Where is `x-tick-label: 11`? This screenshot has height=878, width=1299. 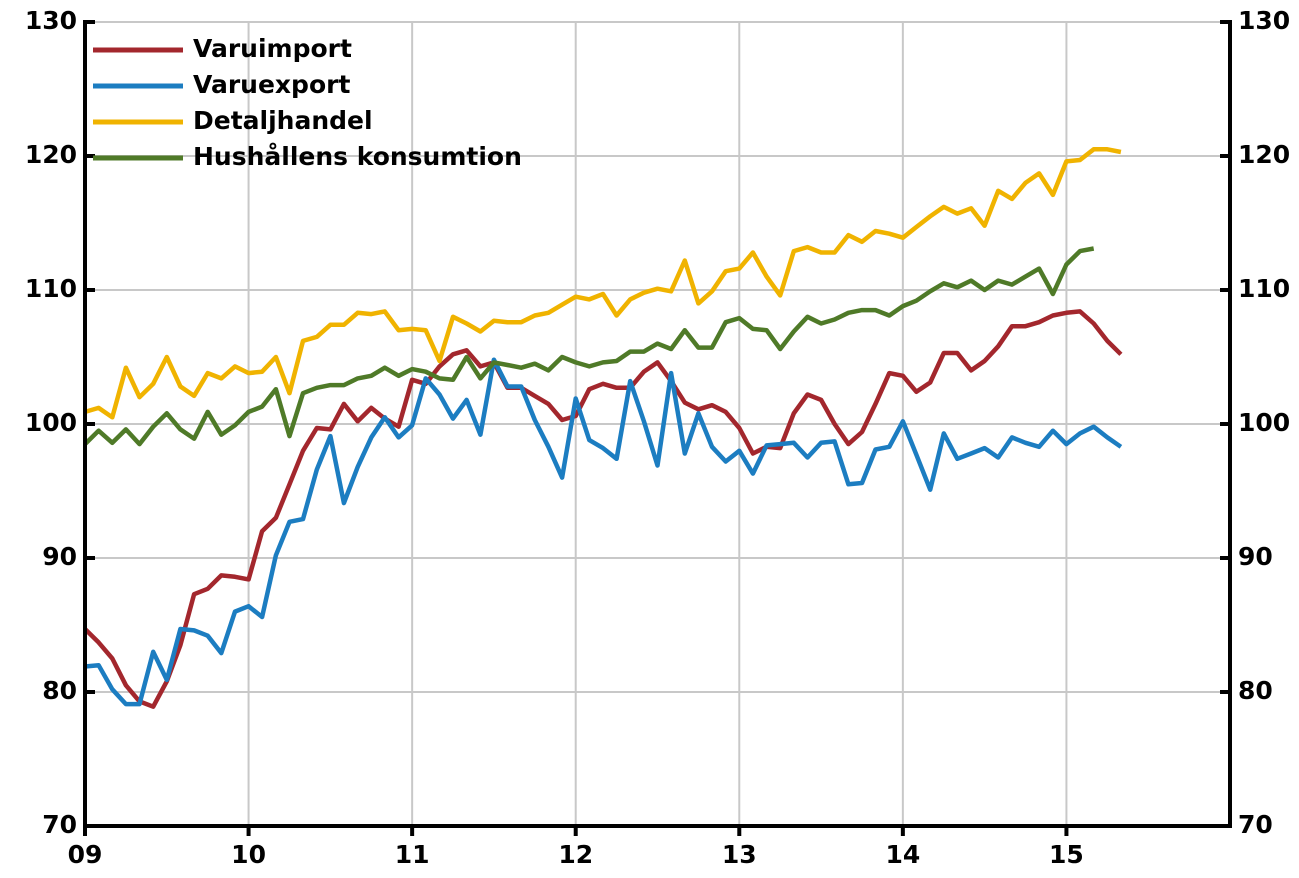
x-tick-label: 11 is located at coordinates (412, 854).